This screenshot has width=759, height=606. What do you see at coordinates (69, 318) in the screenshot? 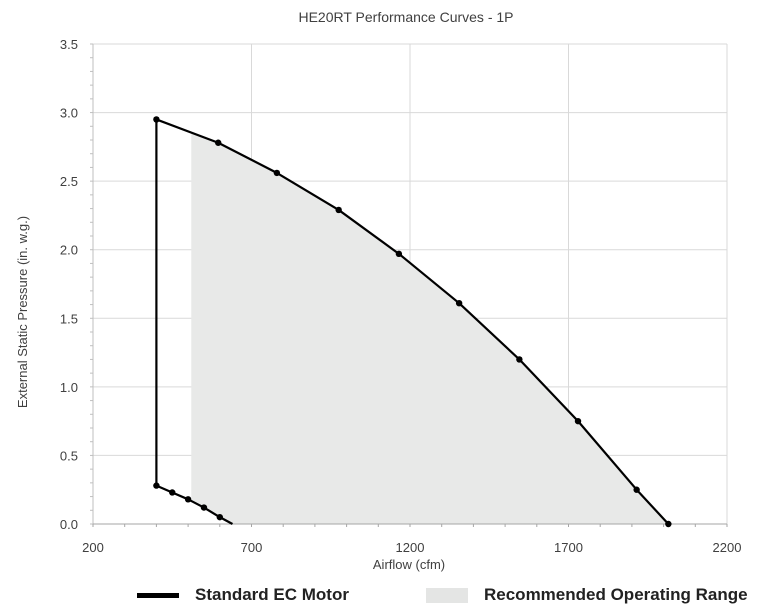
I see `y-tick-label: 1.5` at bounding box center [69, 318].